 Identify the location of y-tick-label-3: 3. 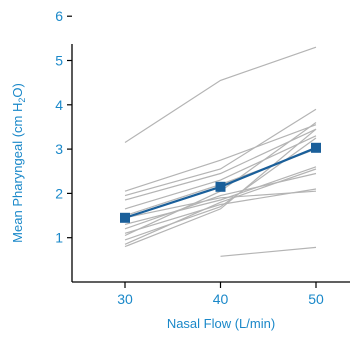
(59, 149).